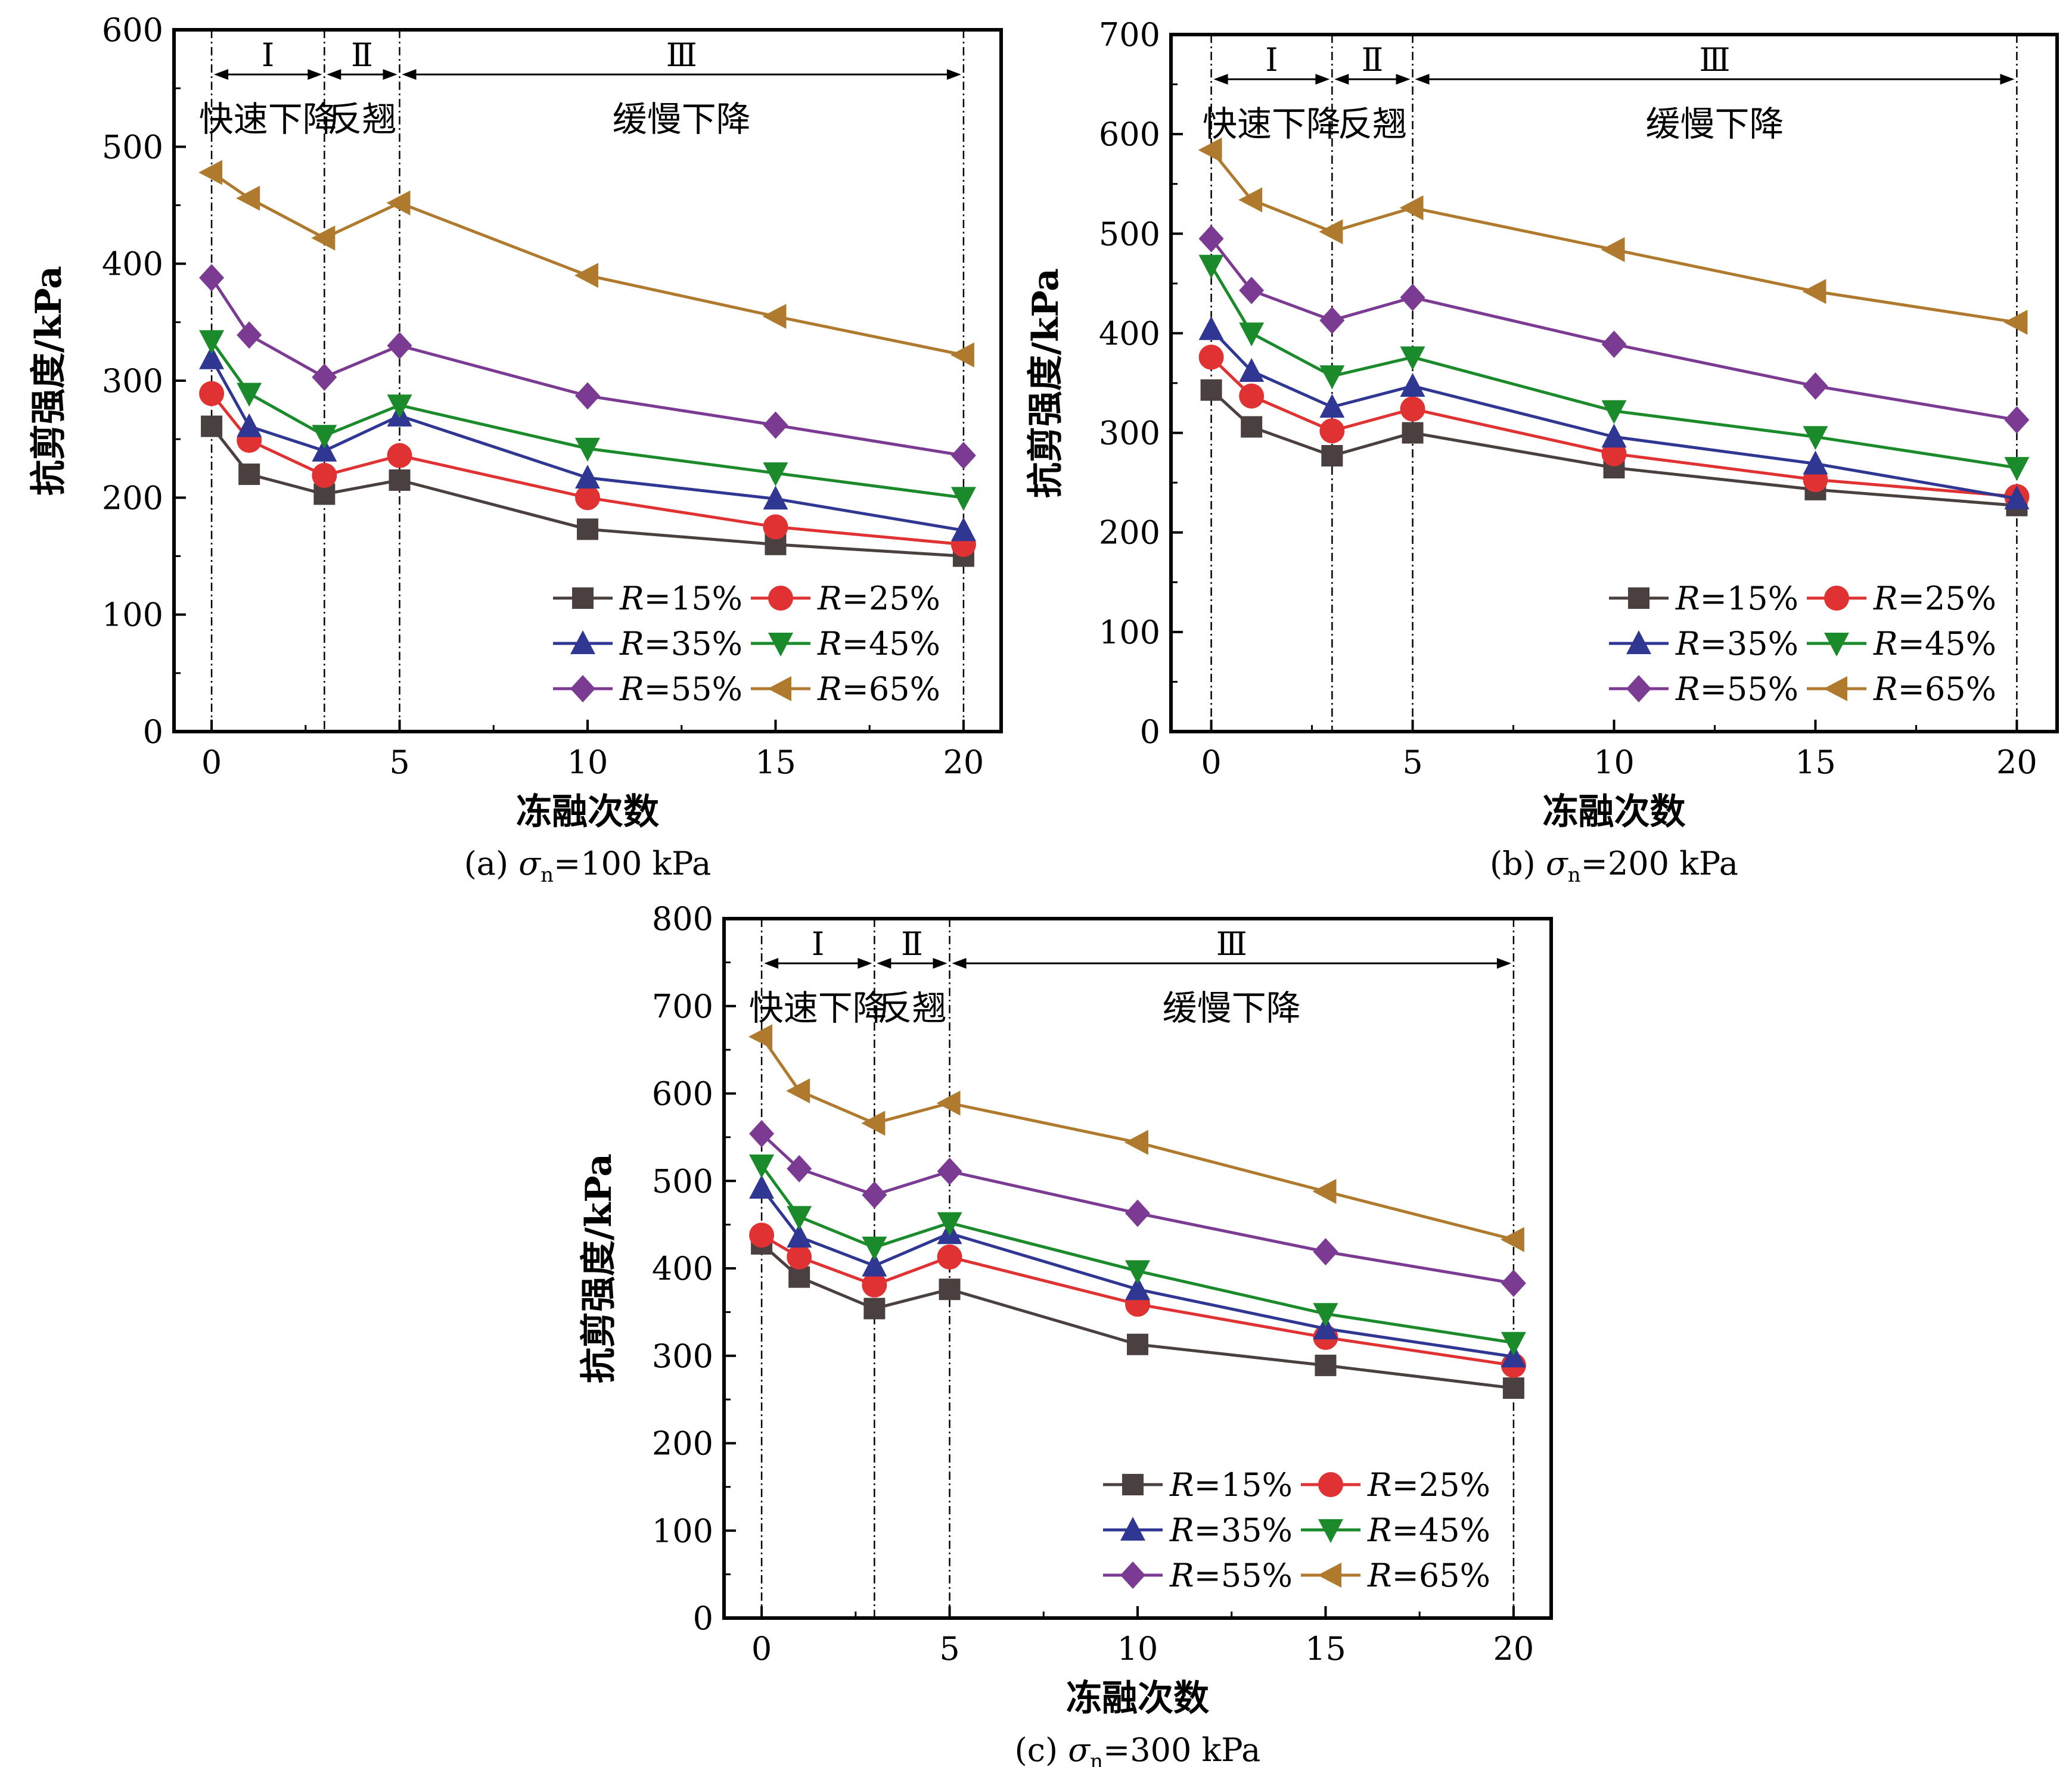  I want to click on legend-entry-R65: R=65%, so click(1901, 689).